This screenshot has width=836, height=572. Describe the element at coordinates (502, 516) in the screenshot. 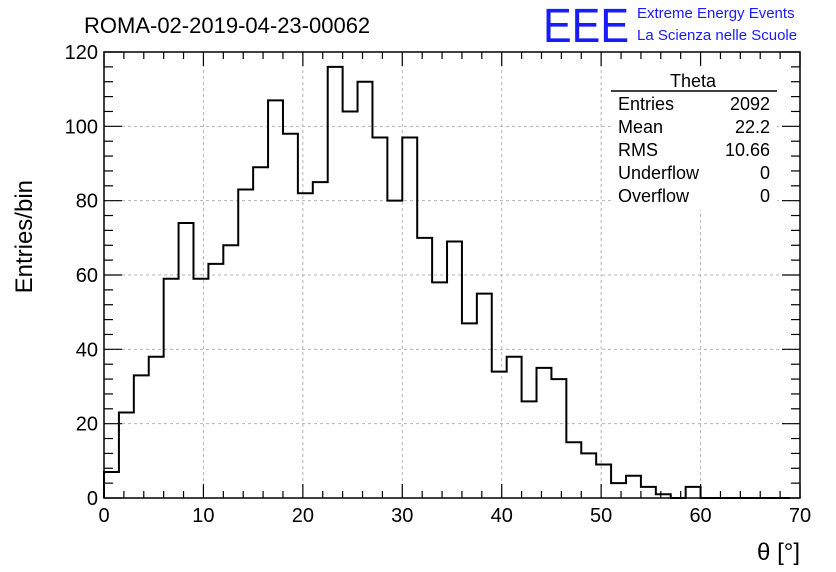

I see `x-tick-label: 40` at that location.